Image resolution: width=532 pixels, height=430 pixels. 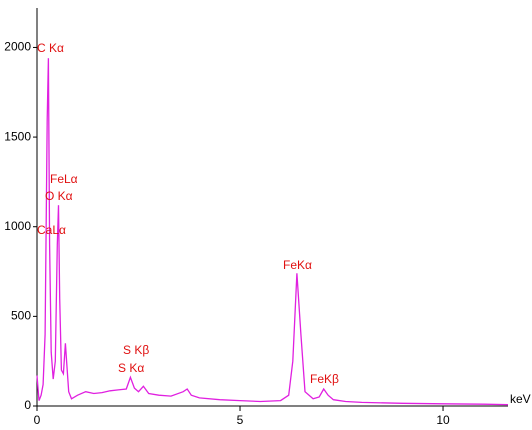 I want to click on peak-label: O Kα, so click(x=59, y=196).